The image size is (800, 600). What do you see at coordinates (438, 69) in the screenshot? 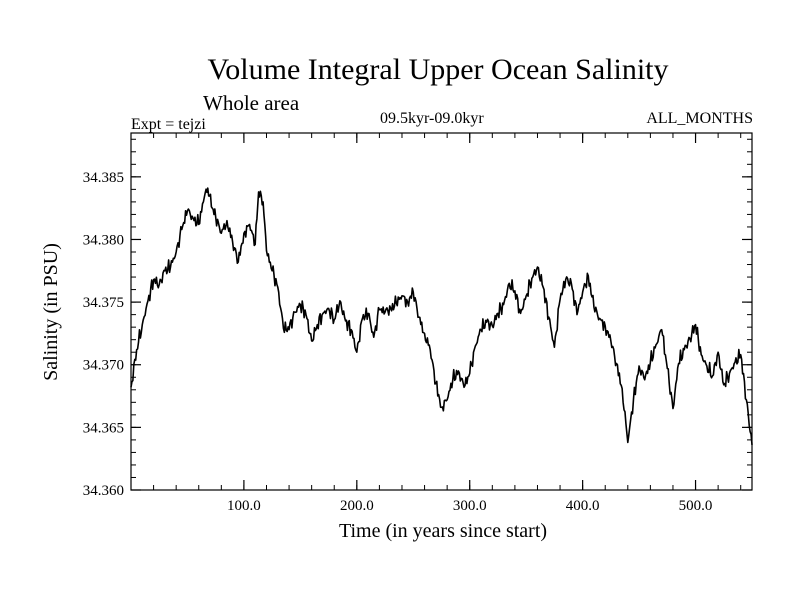
I see `chart-title: Volume Integral Upper Ocean Salinity` at bounding box center [438, 69].